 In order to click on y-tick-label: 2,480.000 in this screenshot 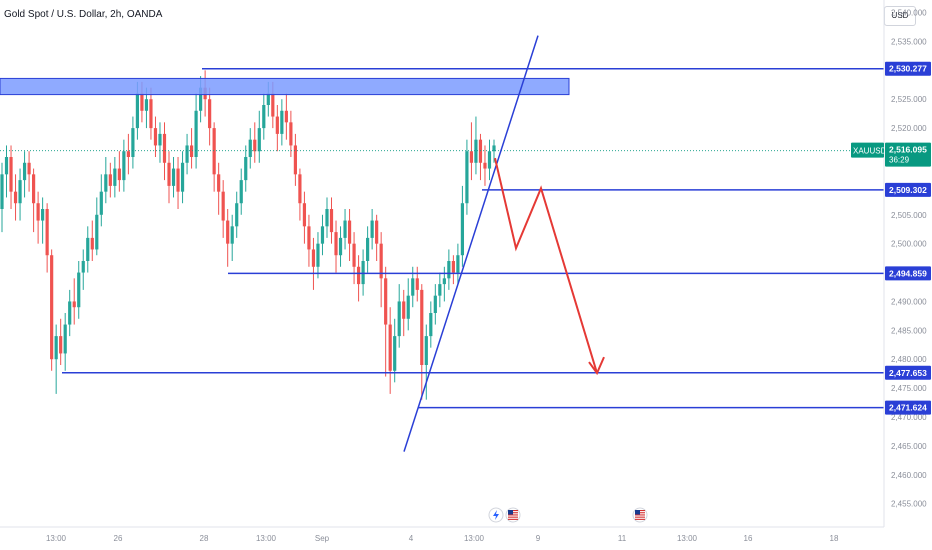, I will do `click(909, 359)`.